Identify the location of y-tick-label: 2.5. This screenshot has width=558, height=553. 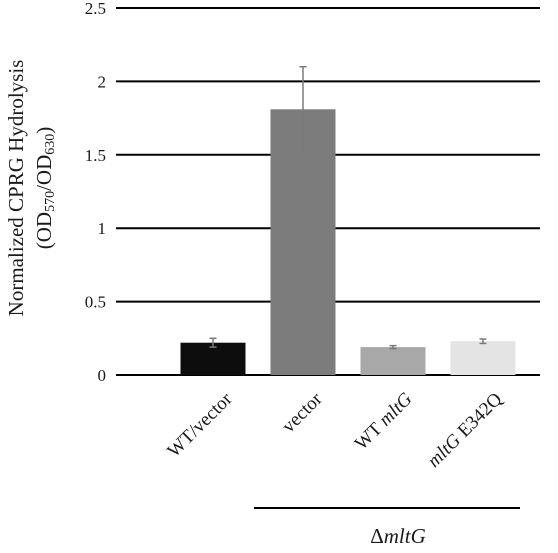
(95, 9).